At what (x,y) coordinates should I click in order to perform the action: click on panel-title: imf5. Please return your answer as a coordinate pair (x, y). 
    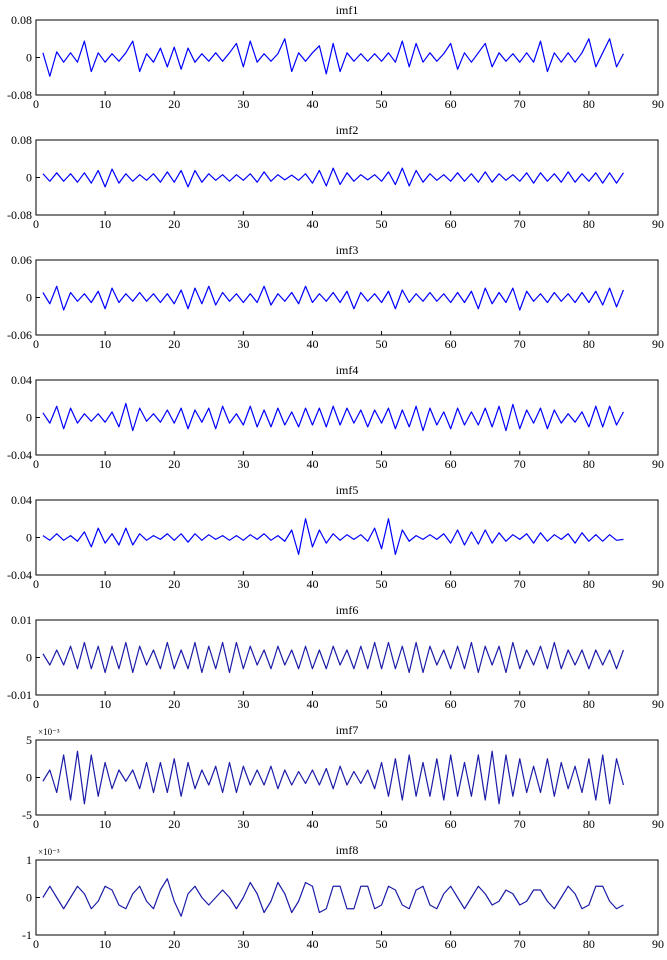
    Looking at the image, I should click on (347, 490).